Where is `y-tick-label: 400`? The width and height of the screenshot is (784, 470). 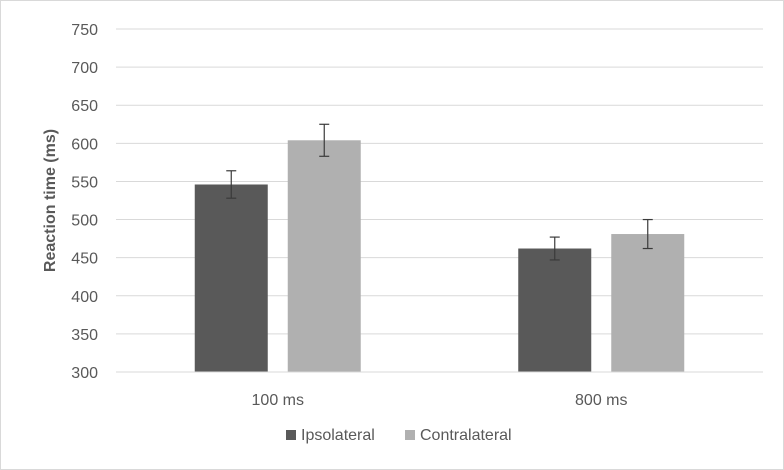
y-tick-label: 400 is located at coordinates (84, 297).